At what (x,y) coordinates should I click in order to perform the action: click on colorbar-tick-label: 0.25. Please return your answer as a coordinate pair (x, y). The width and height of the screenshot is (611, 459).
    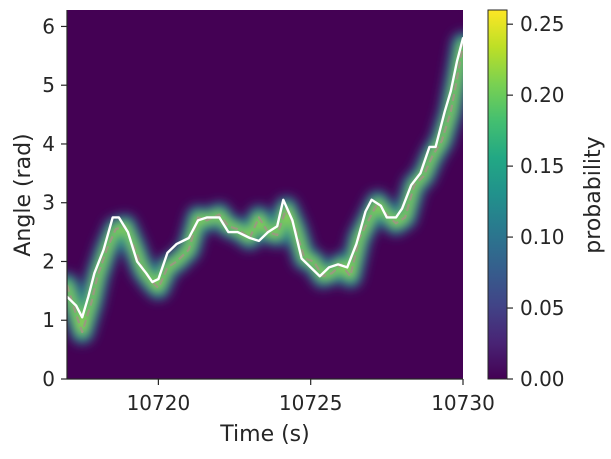
    Looking at the image, I should click on (542, 24).